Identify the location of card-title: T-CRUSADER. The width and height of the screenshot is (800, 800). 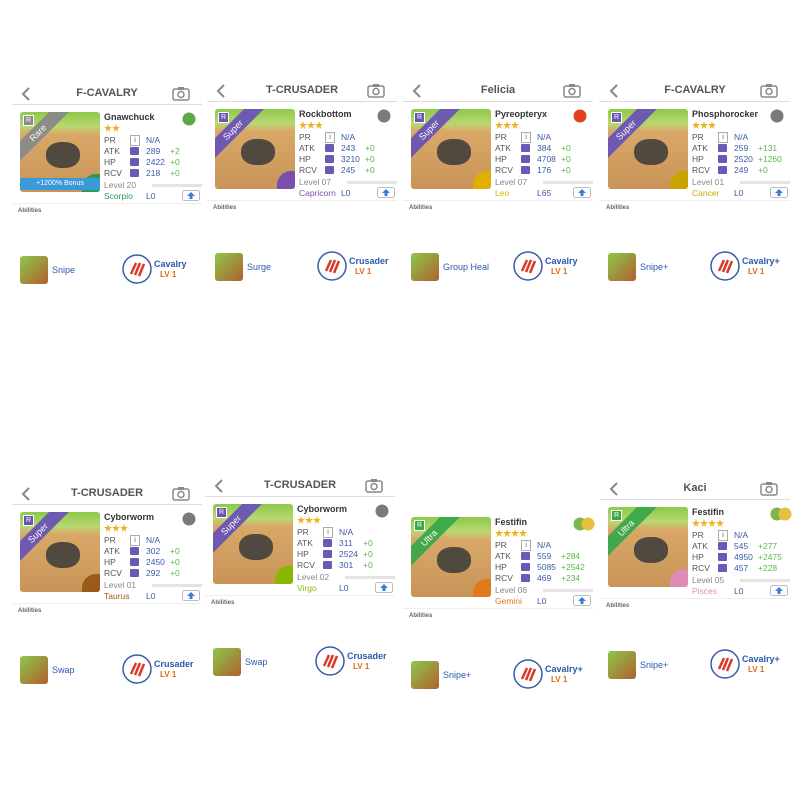
(302, 90).